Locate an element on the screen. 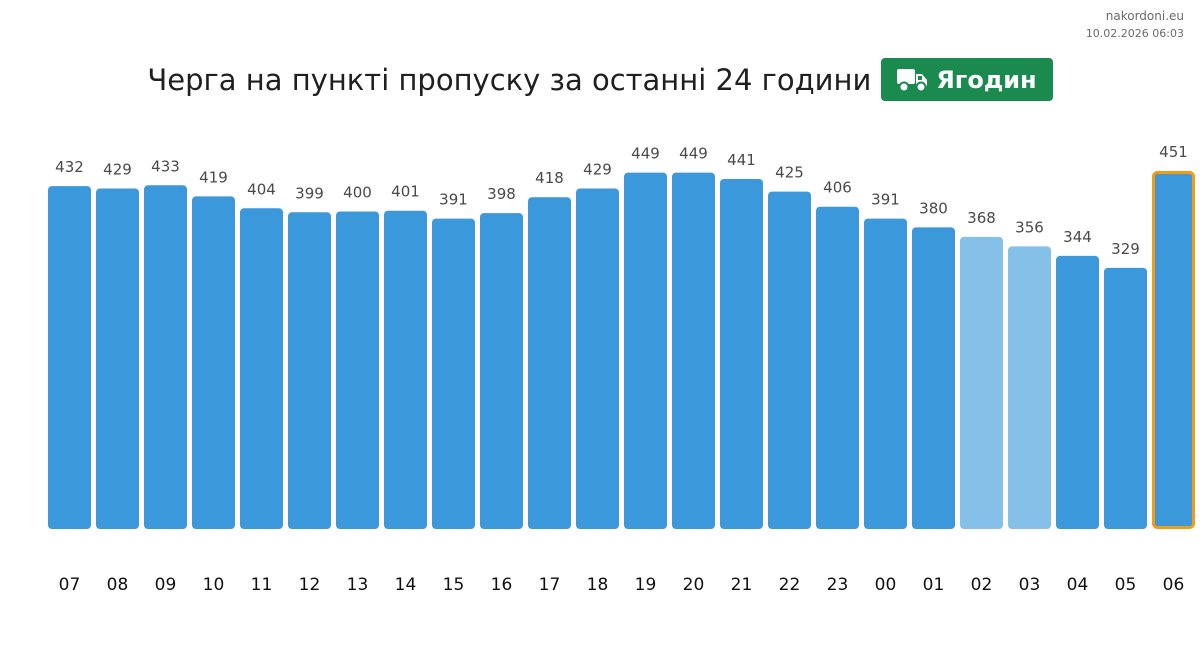 This screenshot has width=1200, height=651. x-tick-19: 19 is located at coordinates (646, 585).